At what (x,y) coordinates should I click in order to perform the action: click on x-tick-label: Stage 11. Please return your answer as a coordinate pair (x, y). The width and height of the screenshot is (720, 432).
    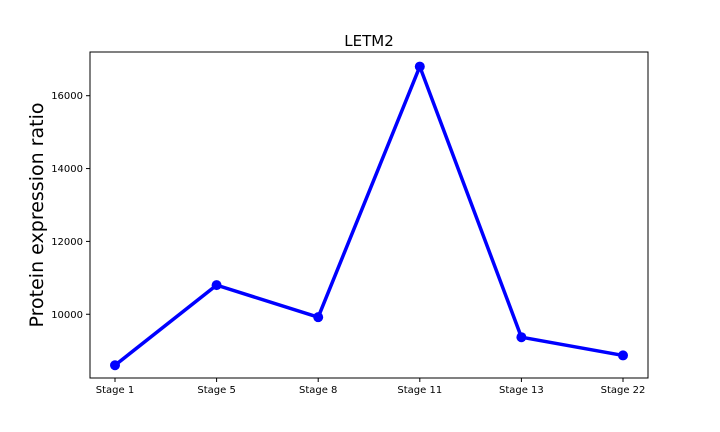
    Looking at the image, I should click on (419, 390).